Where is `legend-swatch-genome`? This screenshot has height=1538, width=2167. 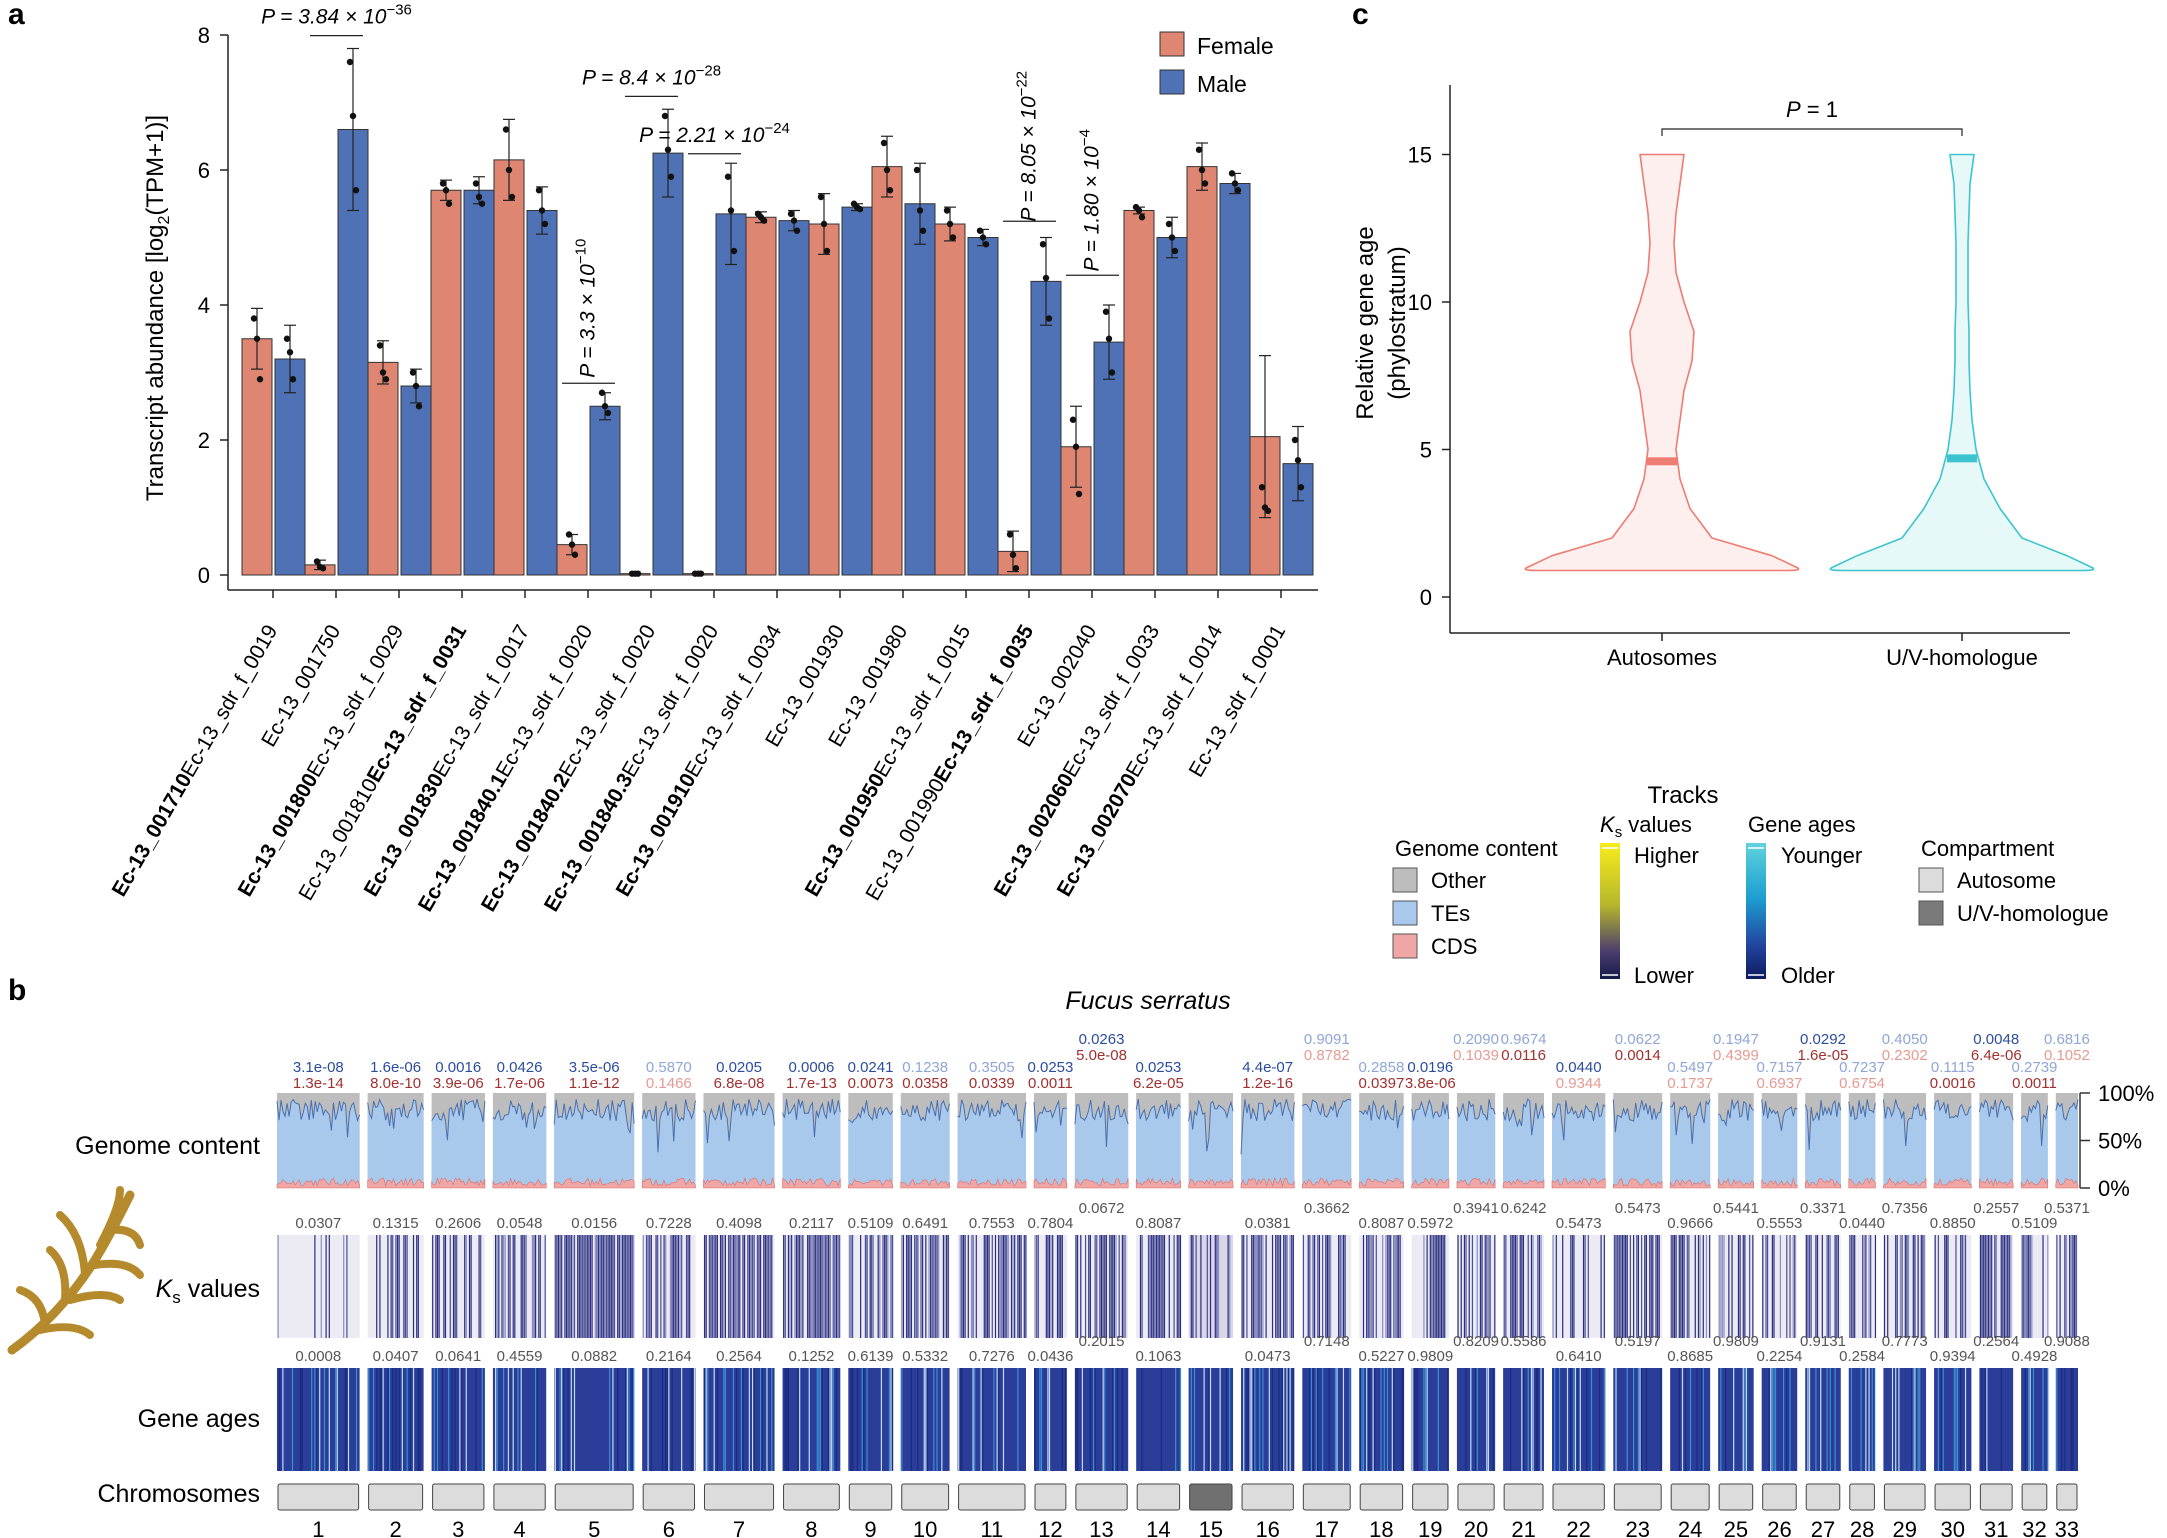 legend-swatch-genome is located at coordinates (1405, 880).